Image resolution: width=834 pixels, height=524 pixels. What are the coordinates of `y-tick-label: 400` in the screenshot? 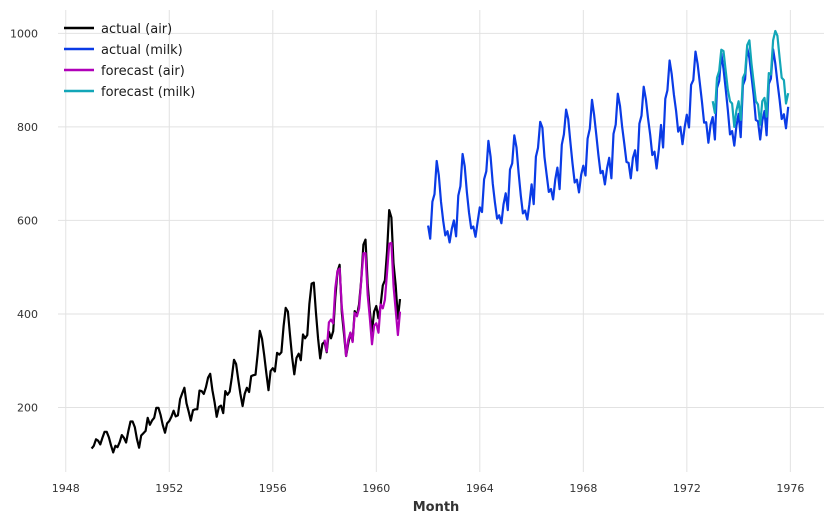 It's located at (27, 314).